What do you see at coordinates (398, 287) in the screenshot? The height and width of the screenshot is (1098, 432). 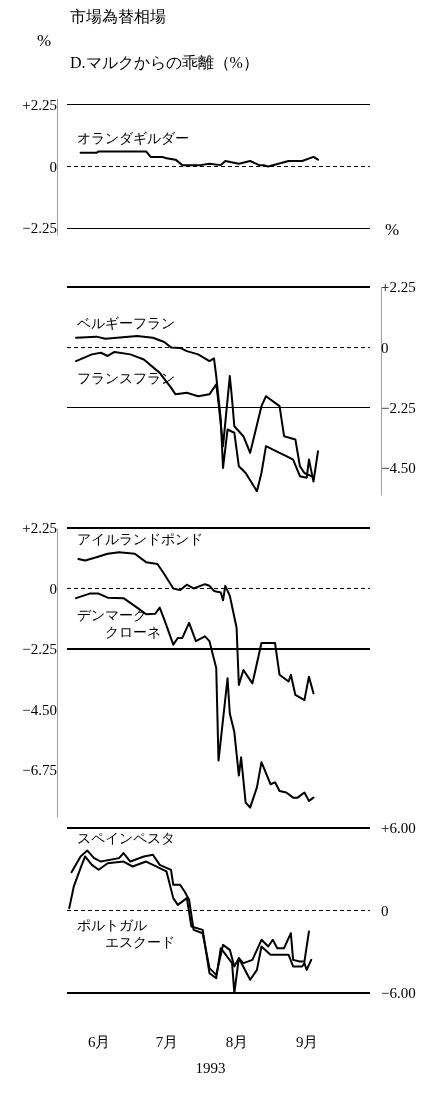 I see `y2-tick-label: +2.25` at bounding box center [398, 287].